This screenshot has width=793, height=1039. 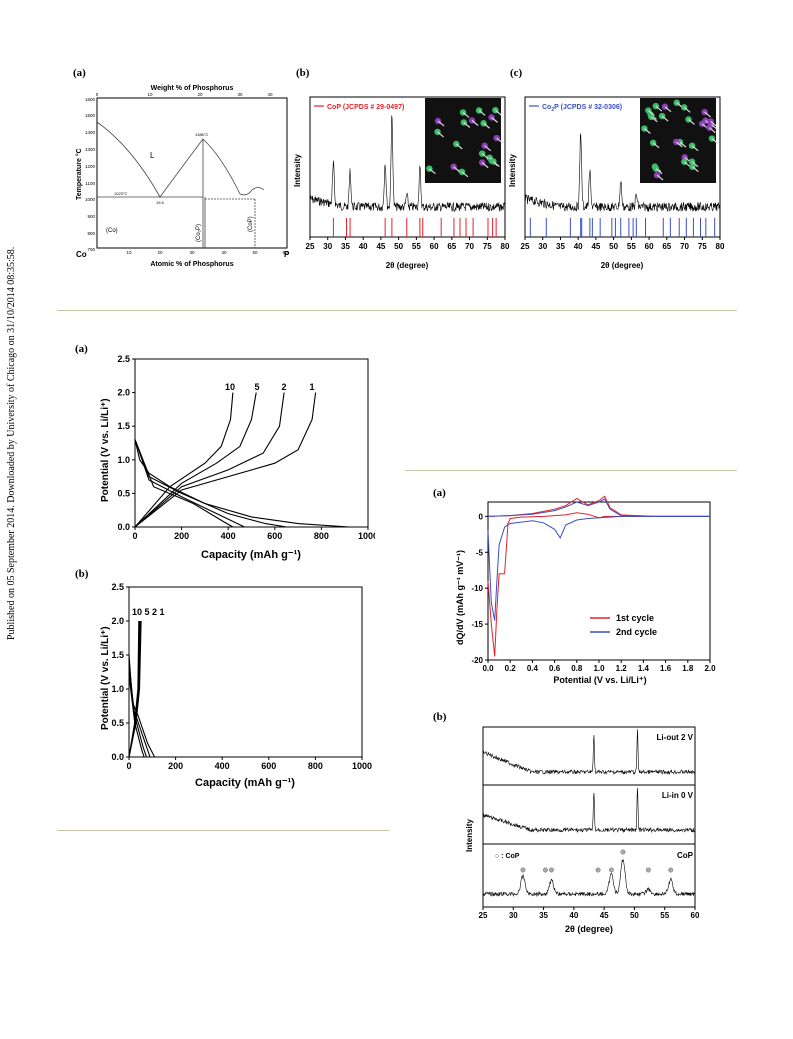 What do you see at coordinates (129, 252) in the screenshot?
I see `bottom-tick: 10` at bounding box center [129, 252].